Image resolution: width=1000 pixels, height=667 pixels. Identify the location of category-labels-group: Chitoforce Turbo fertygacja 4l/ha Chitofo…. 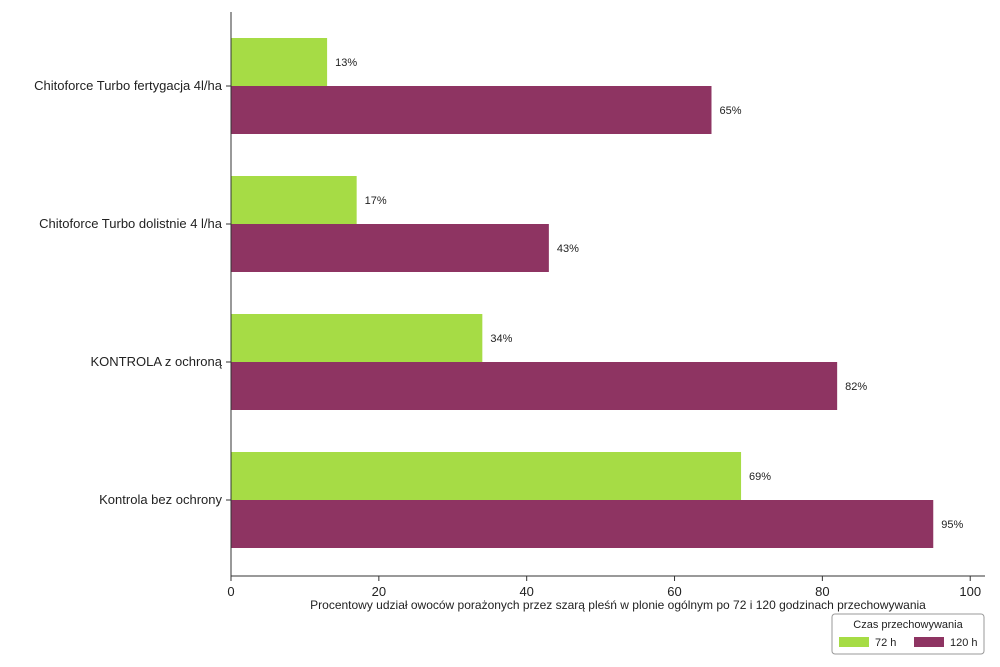
(132, 292).